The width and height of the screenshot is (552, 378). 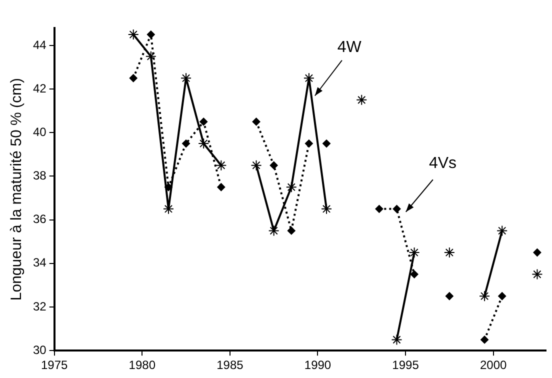 I want to click on y-tick-label: 44, so click(x=39, y=45).